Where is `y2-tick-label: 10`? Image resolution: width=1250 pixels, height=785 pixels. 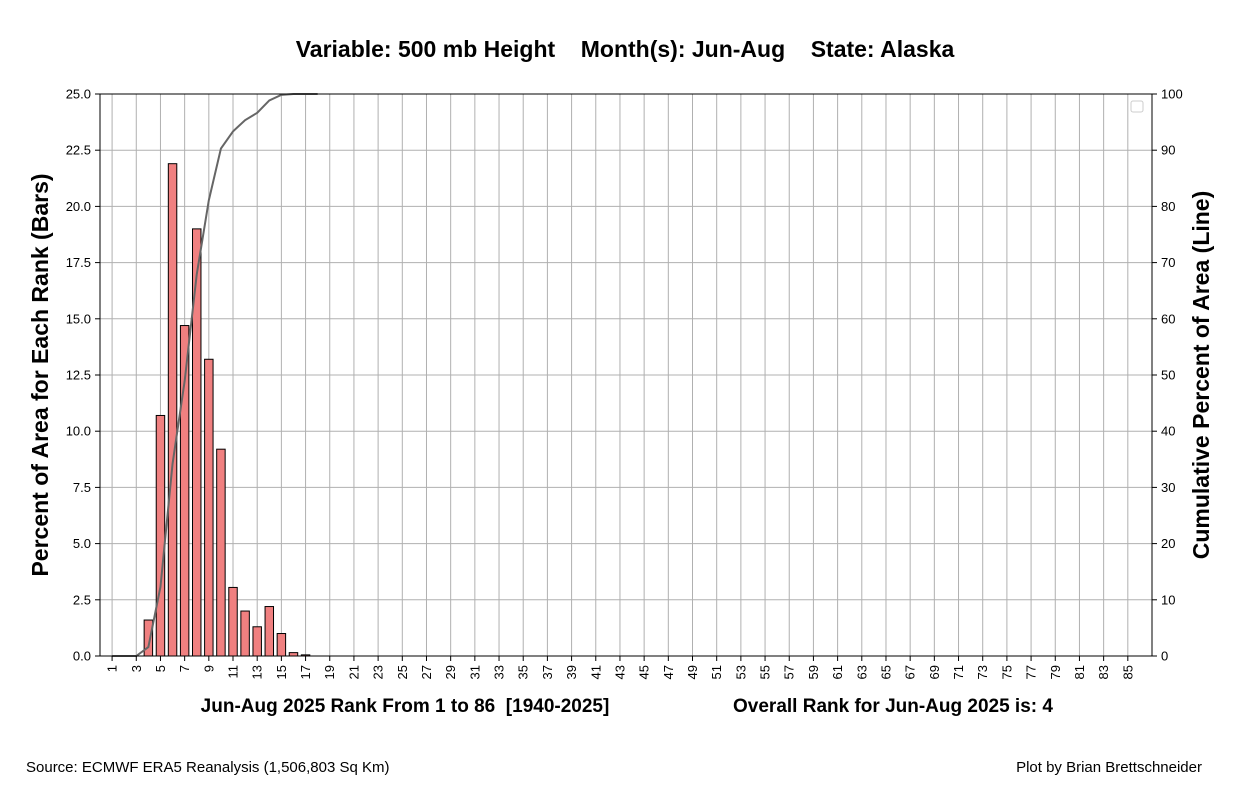
y2-tick-label: 10 is located at coordinates (1168, 599).